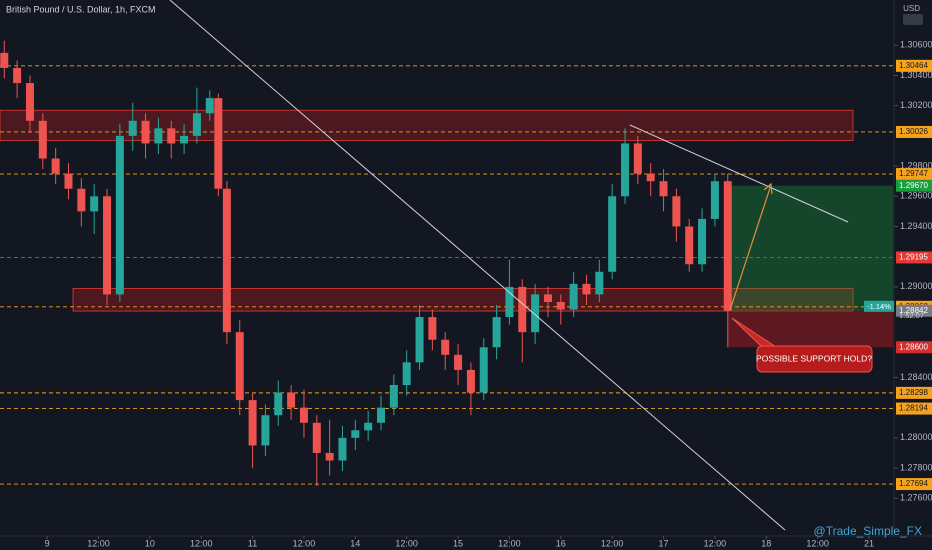 The height and width of the screenshot is (550, 932). I want to click on y-tick-label: 1.29600, so click(916, 196).